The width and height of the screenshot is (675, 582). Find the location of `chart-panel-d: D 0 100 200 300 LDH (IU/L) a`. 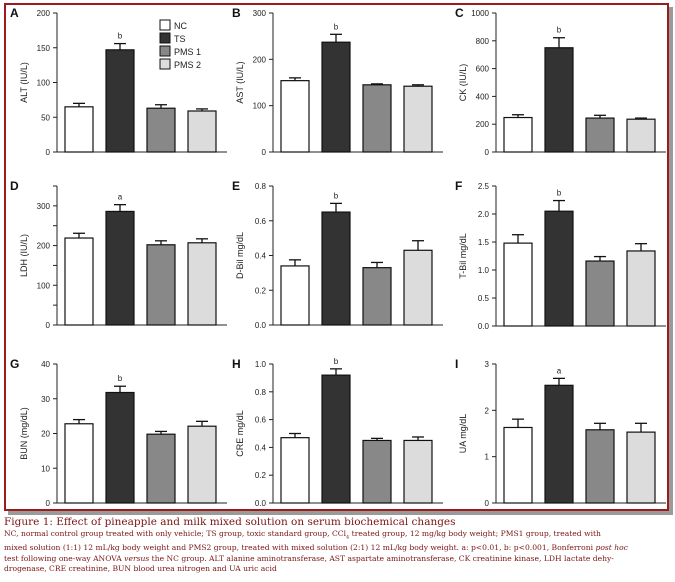

chart-panel-d: D 0 100 200 300 LDH (IU/L) a is located at coordinates (118, 254).